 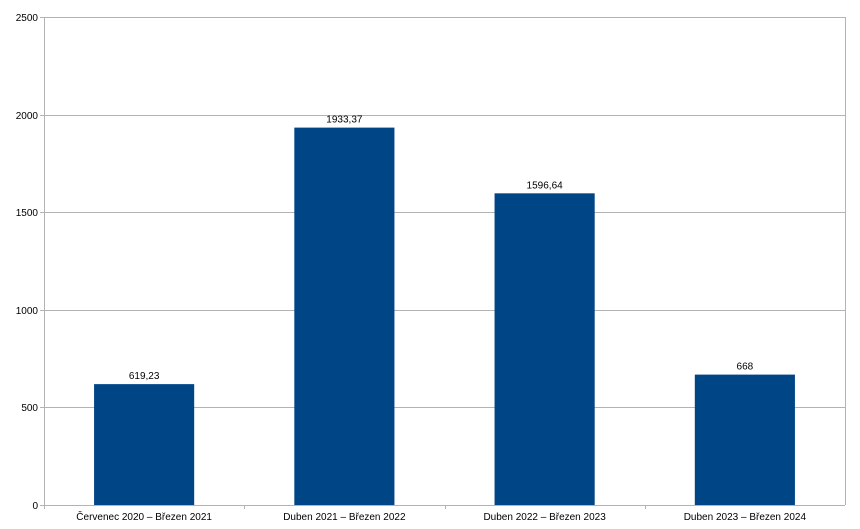 What do you see at coordinates (27, 116) in the screenshot?
I see `y-tick-label: 2000` at bounding box center [27, 116].